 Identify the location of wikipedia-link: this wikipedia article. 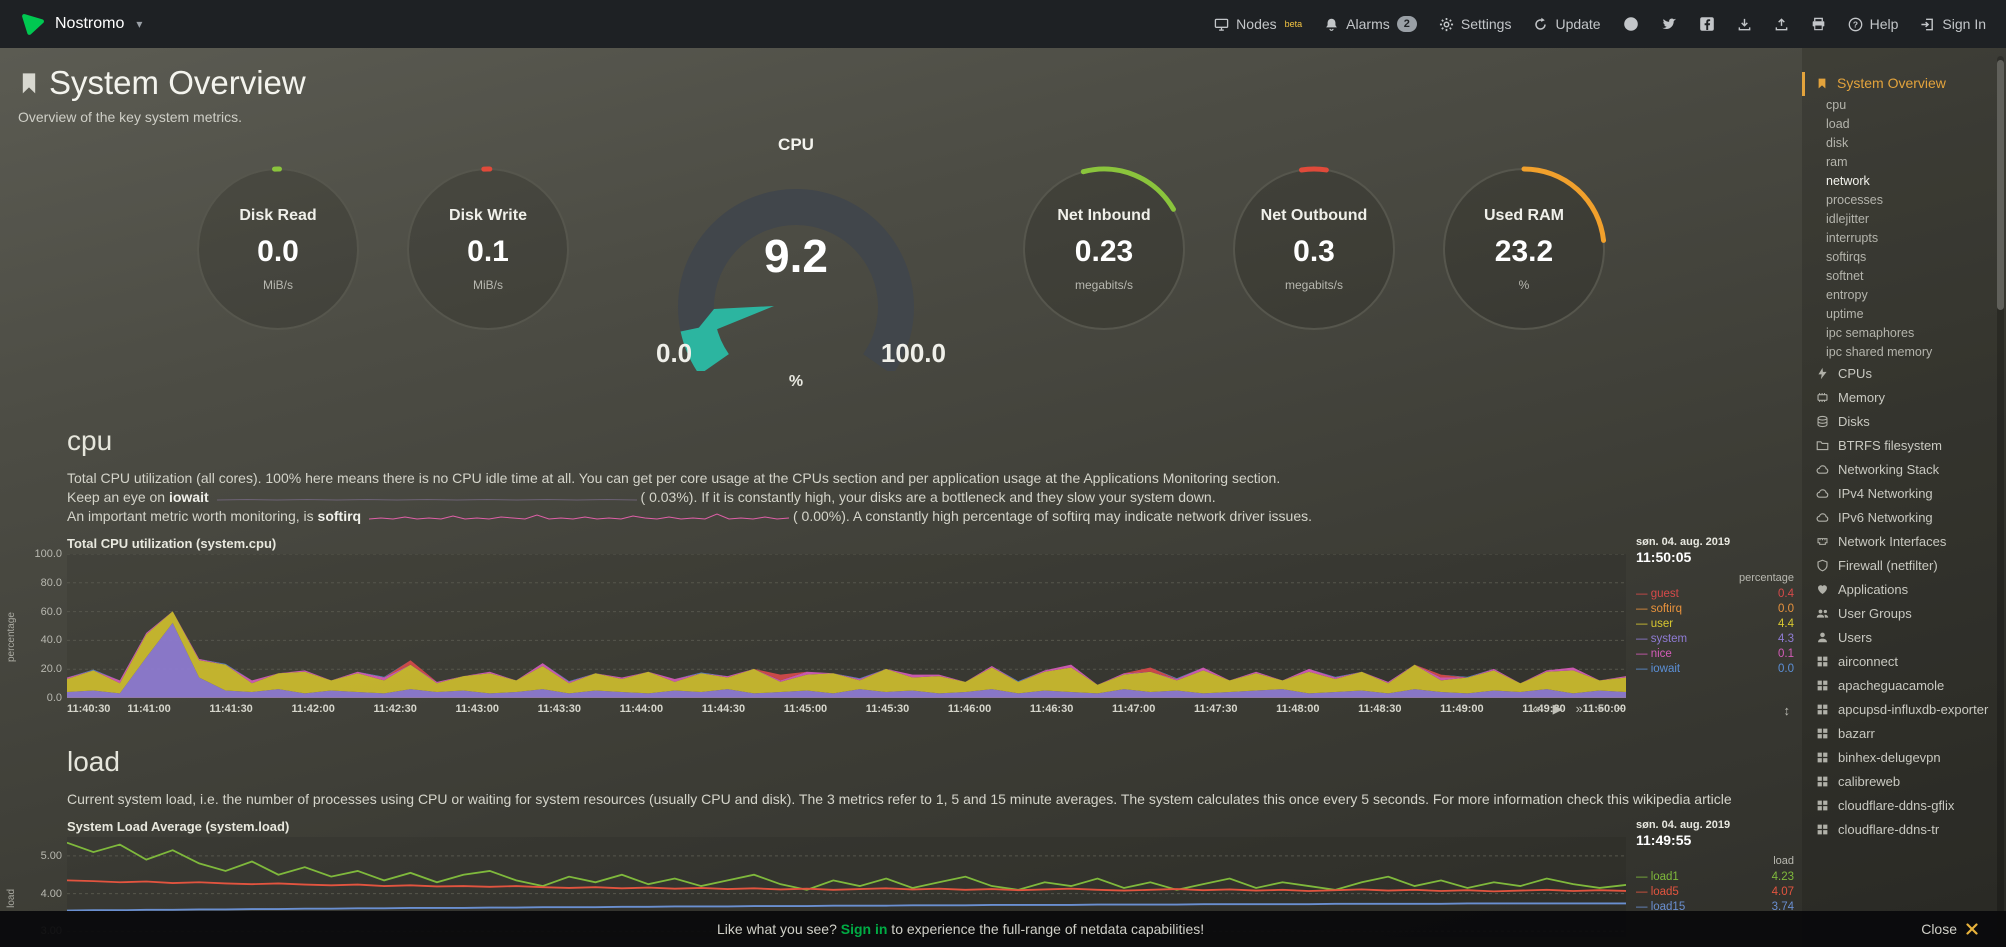
(1669, 799).